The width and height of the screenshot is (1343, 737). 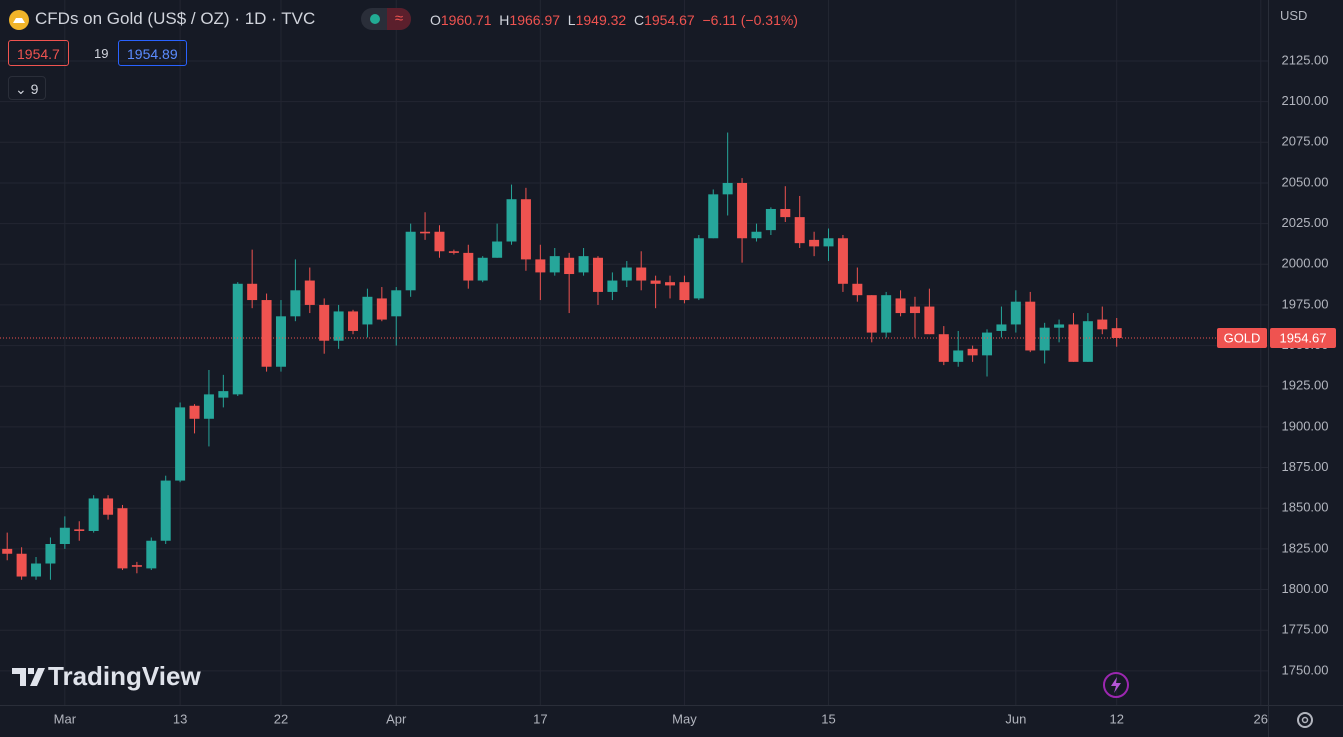 I want to click on chart-title: CFDs on Gold (US$ / OZ) · 1D · TVC, so click(x=175, y=18).